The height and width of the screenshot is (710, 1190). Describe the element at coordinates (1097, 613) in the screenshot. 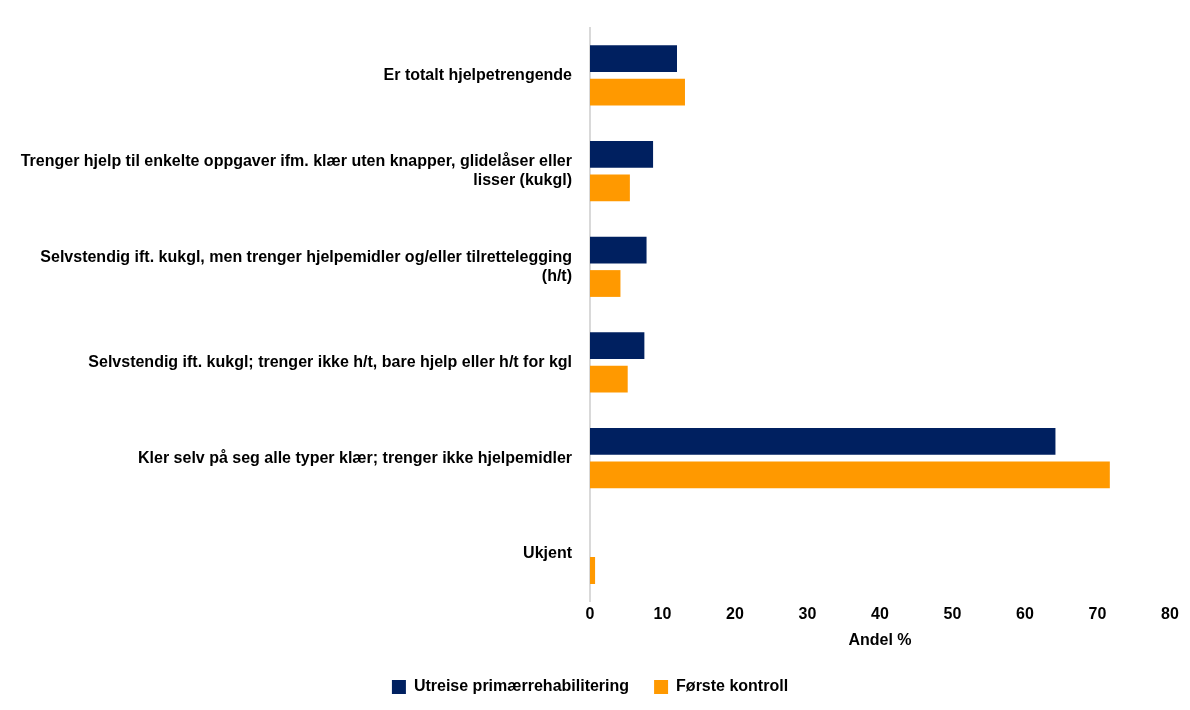

I see `x-tick-label: 70` at that location.